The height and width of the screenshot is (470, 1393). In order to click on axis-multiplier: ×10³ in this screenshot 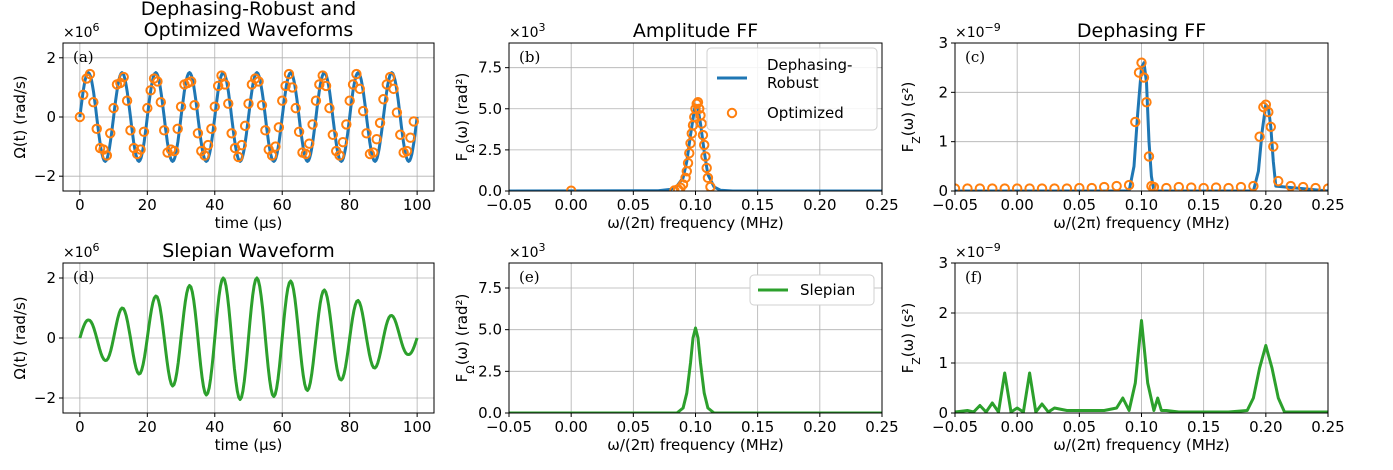, I will do `click(527, 251)`.